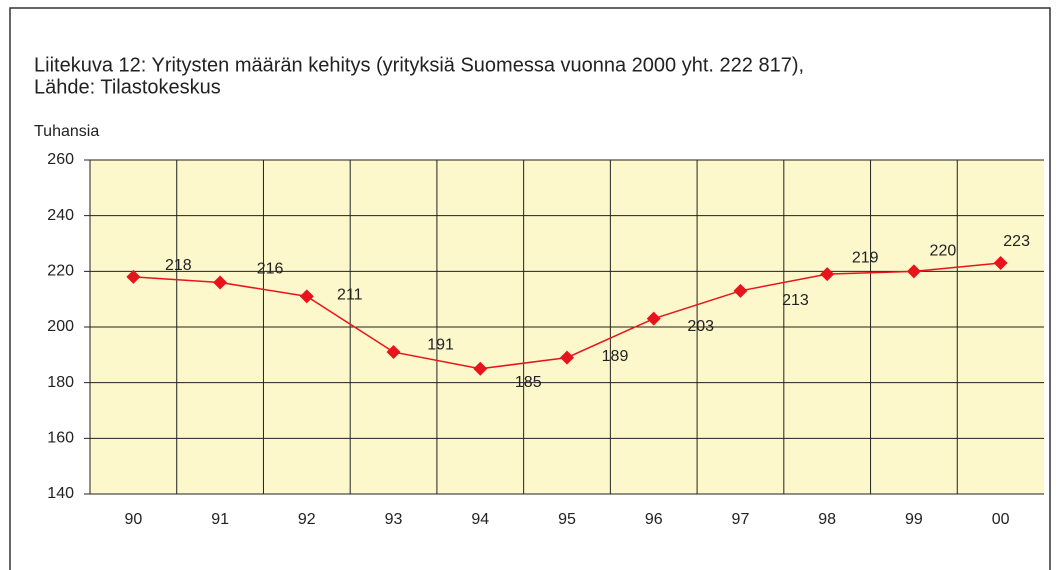 This screenshot has width=1061, height=570. What do you see at coordinates (60, 159) in the screenshot?
I see `y-tick-label: 260` at bounding box center [60, 159].